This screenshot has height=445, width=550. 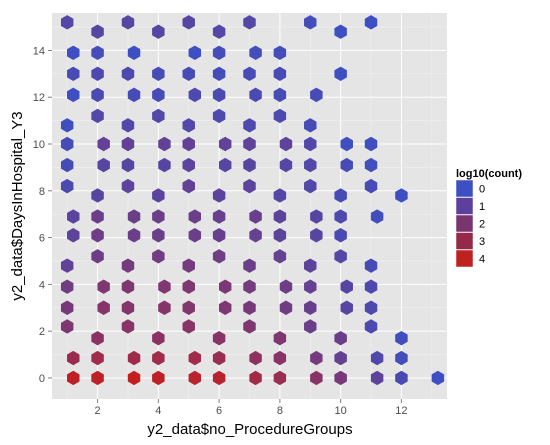 I want to click on legend: log10(count) 0 1 2 3 4, so click(x=488, y=218).